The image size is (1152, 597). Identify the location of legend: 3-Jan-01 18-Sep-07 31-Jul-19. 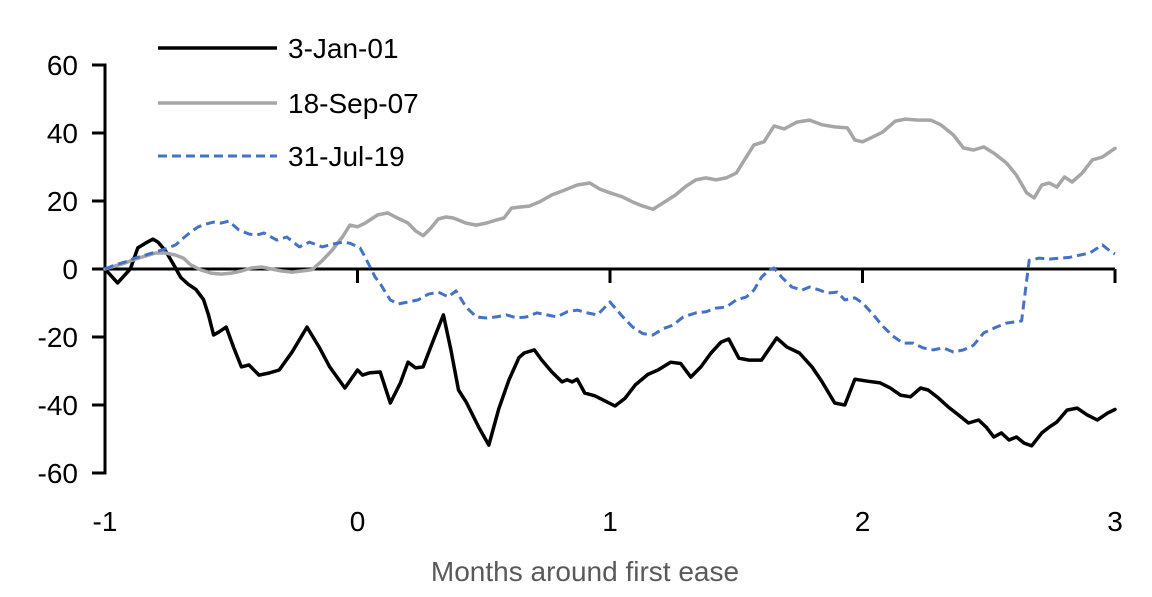
(288, 102).